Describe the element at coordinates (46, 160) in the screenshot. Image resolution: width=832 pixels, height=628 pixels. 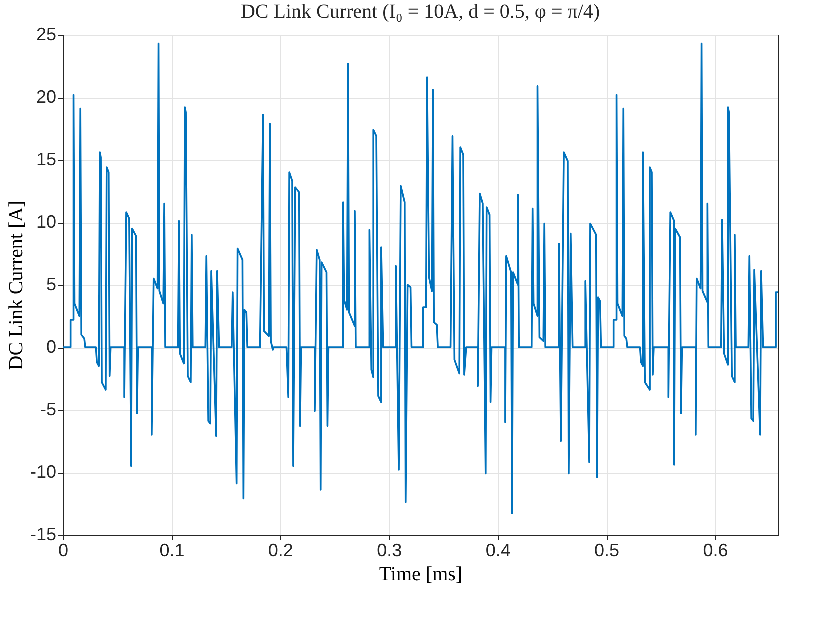
I see `y-tick-label: 15` at that location.